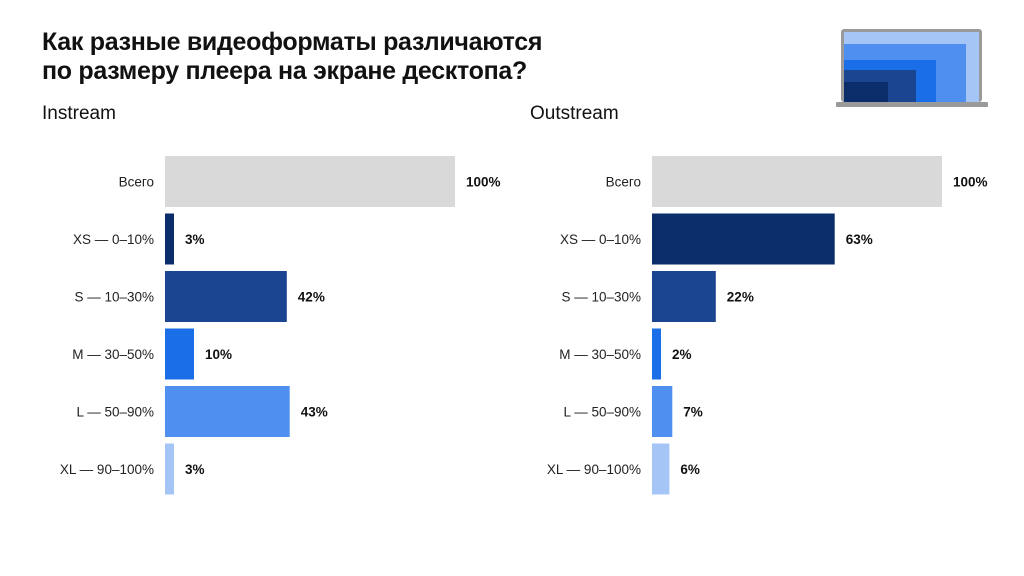  What do you see at coordinates (912, 68) in the screenshot?
I see `laptop-screen-sizes-icon` at bounding box center [912, 68].